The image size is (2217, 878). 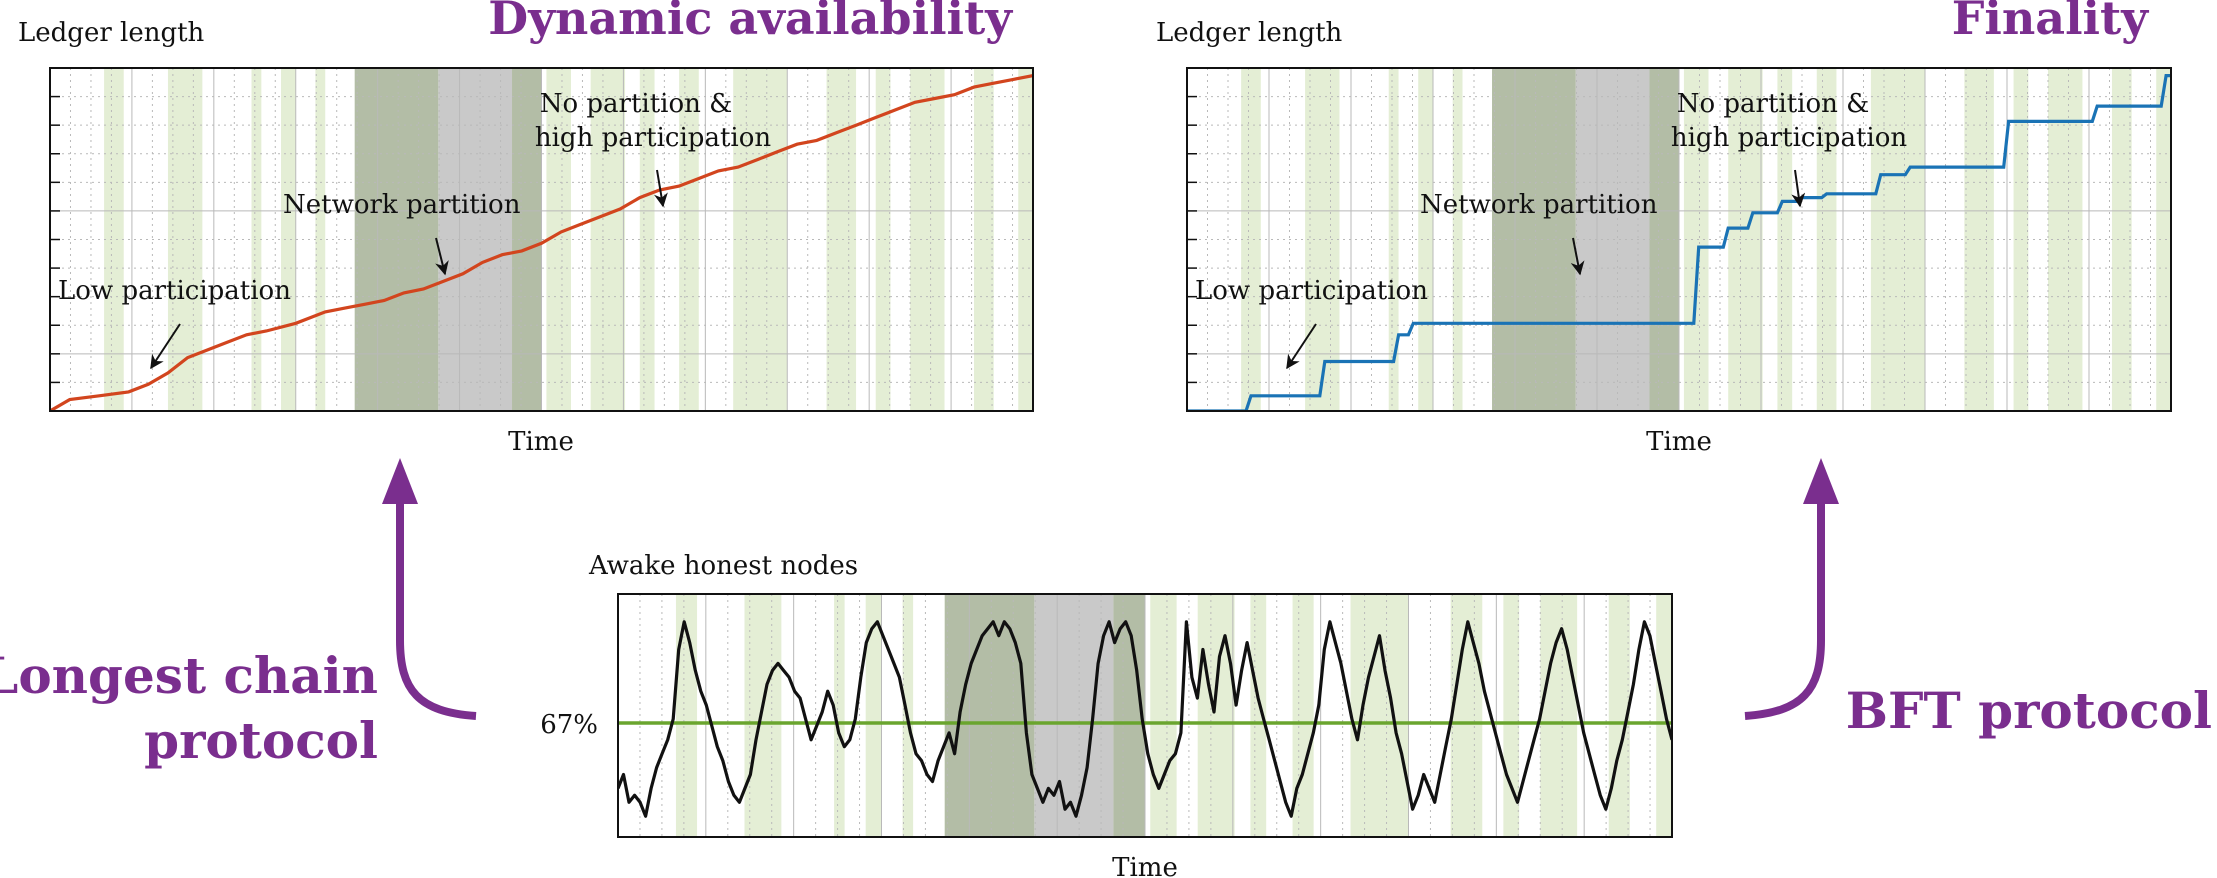 I want to click on bottom-participation-bands, so click(x=1173, y=715).